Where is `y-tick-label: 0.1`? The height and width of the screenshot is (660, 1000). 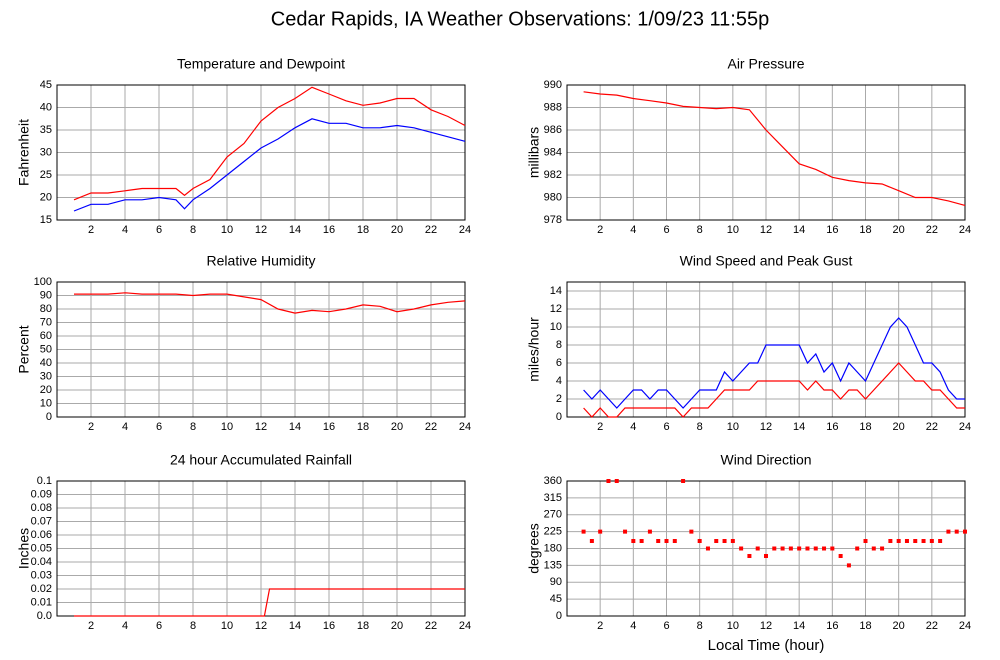 y-tick-label: 0.1 is located at coordinates (44, 481).